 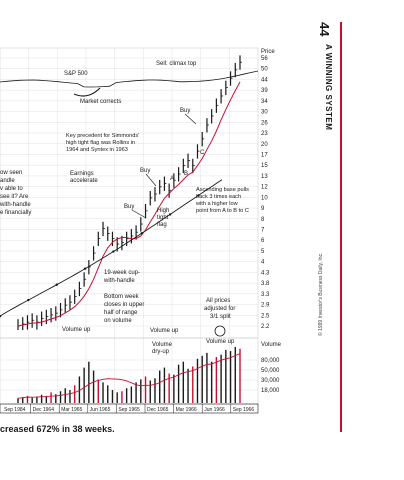 I want to click on price-tick-label: 12, so click(x=264, y=188).